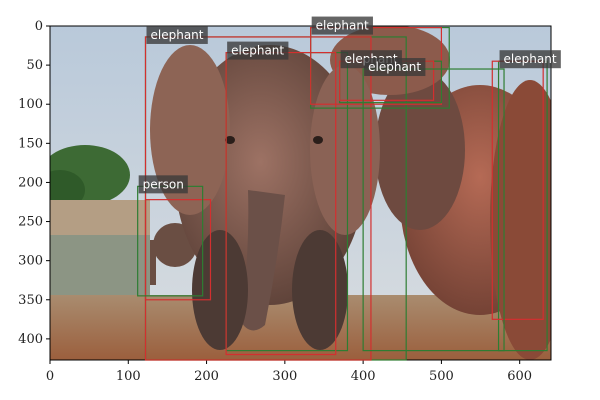 Image resolution: width=600 pixels, height=400 pixels. What do you see at coordinates (30, 104) in the screenshot?
I see `y-tick-label: 100` at bounding box center [30, 104].